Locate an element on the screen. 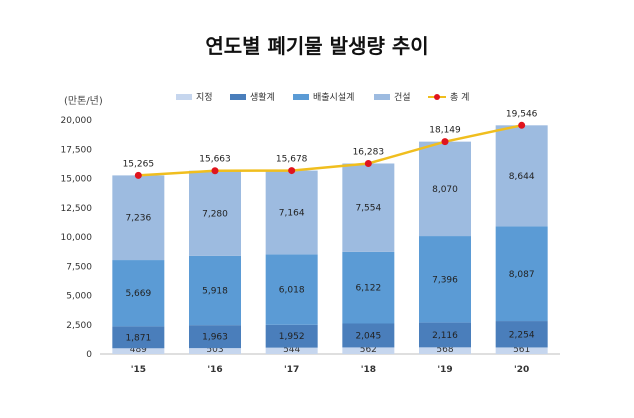 This screenshot has width=634, height=418. data-label: 7,280 is located at coordinates (215, 214).